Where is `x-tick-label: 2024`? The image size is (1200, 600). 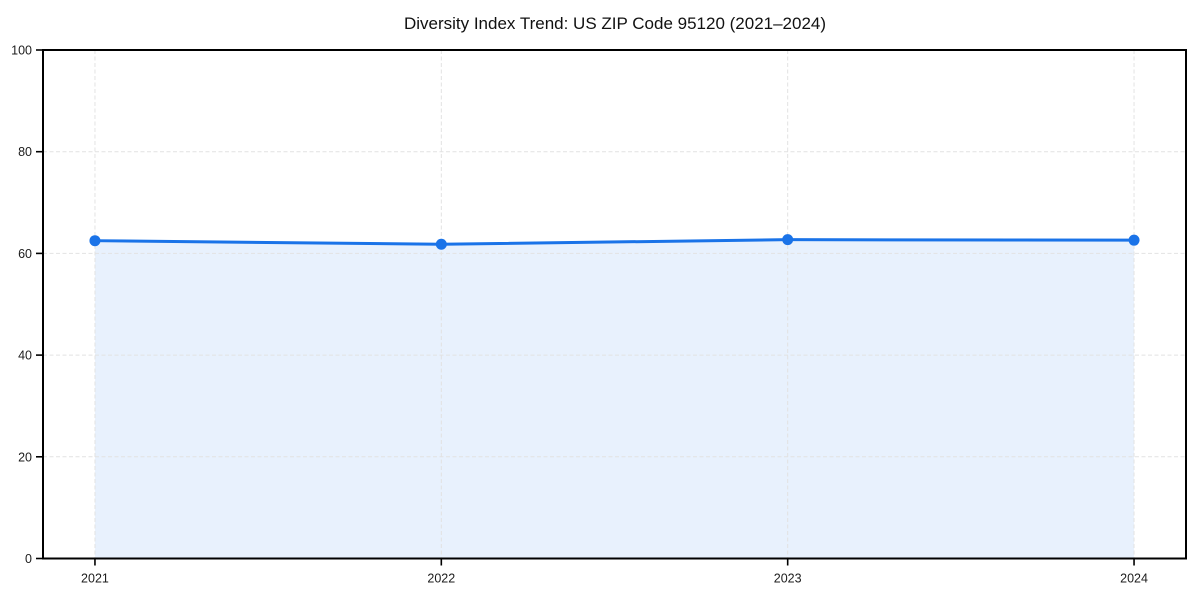 x-tick-label: 2024 is located at coordinates (1134, 579).